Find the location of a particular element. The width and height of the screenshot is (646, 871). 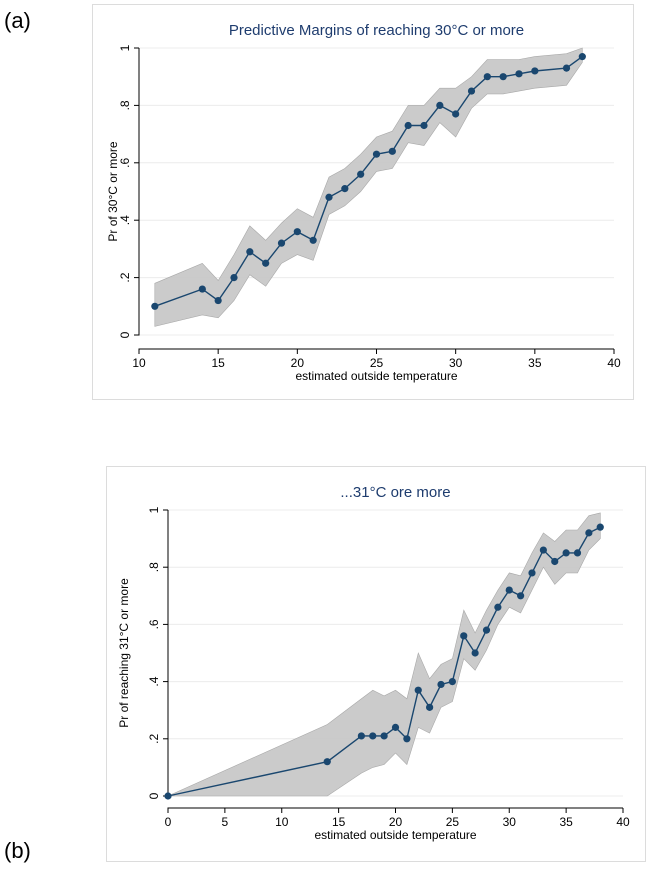

panel-label-a: (a) is located at coordinates (17, 20).